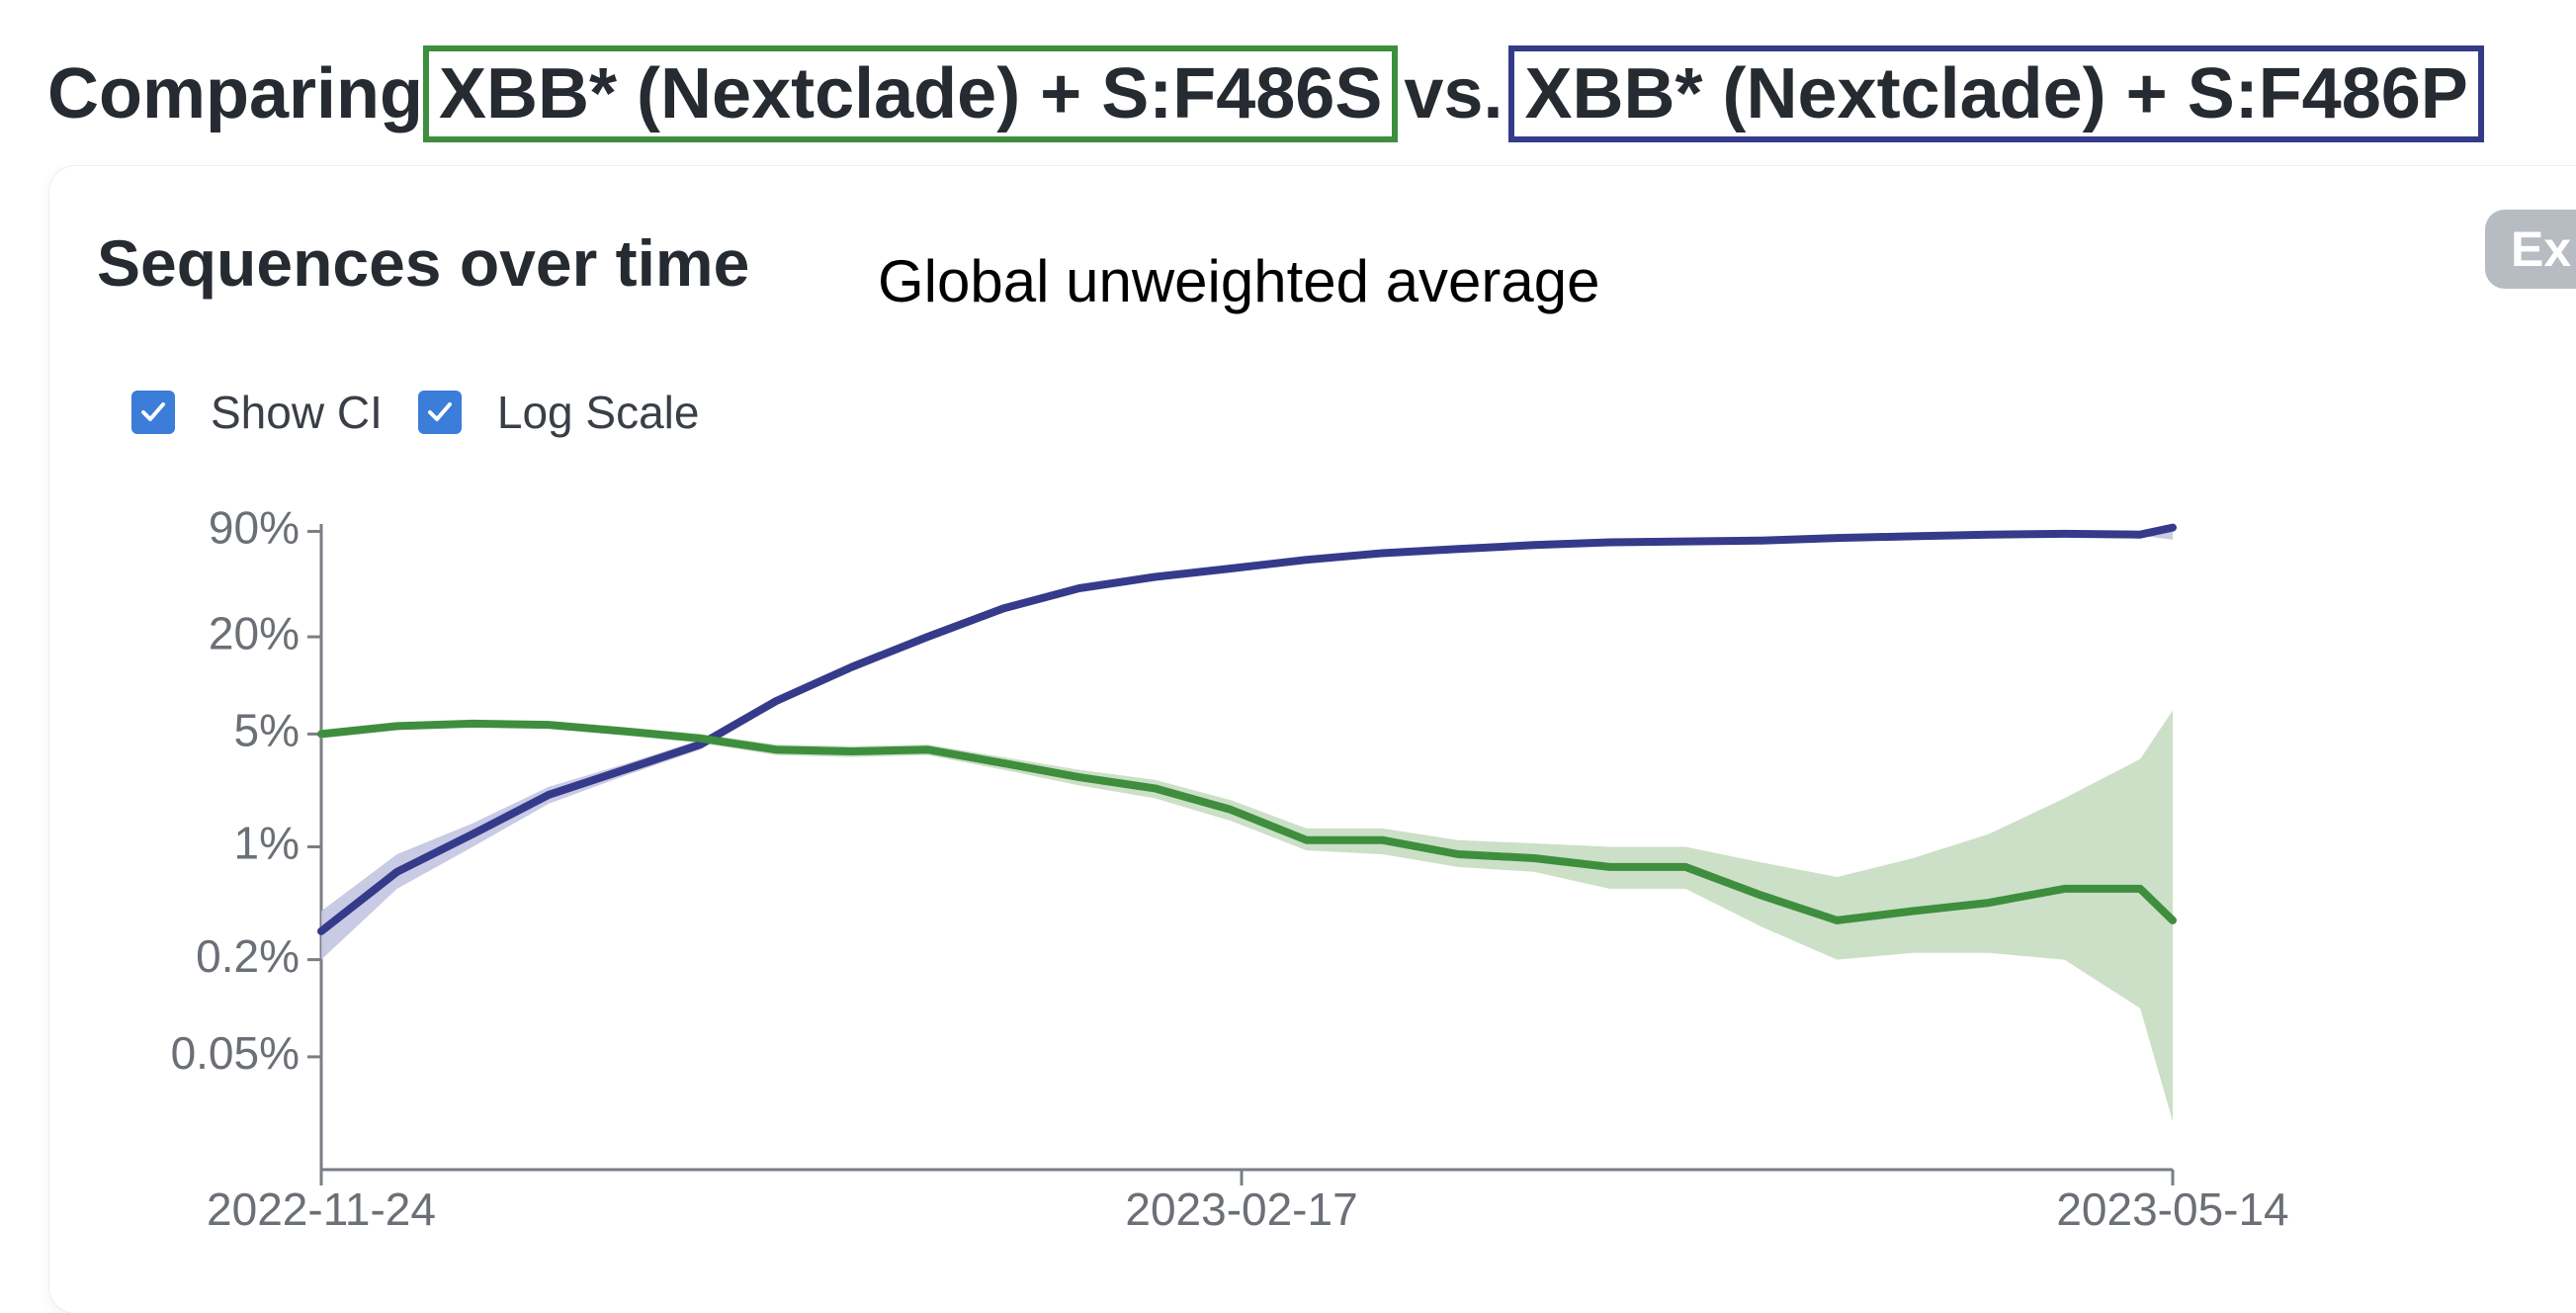 This screenshot has height=1313, width=2576. What do you see at coordinates (1247, 821) in the screenshot?
I see `series-line-f486s` at bounding box center [1247, 821].